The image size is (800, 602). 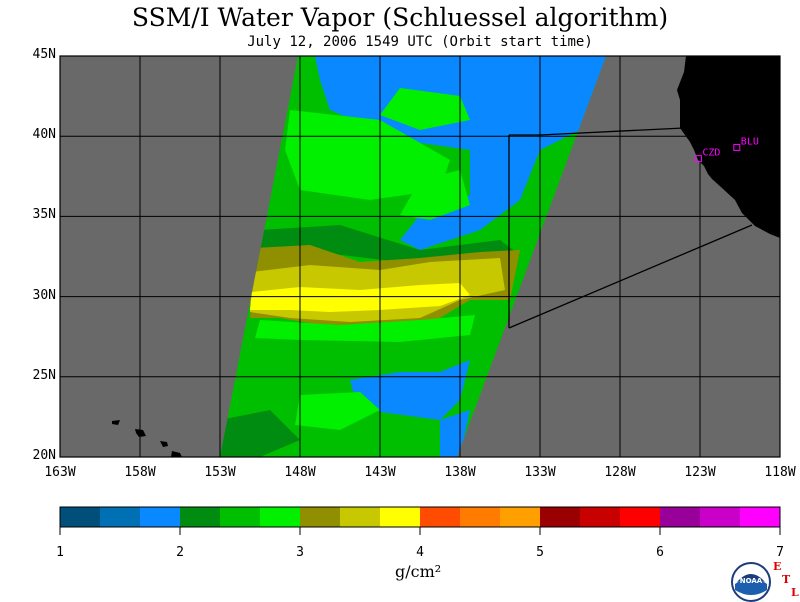 What do you see at coordinates (220, 472) in the screenshot?
I see `longitude-label: 153W` at bounding box center [220, 472].